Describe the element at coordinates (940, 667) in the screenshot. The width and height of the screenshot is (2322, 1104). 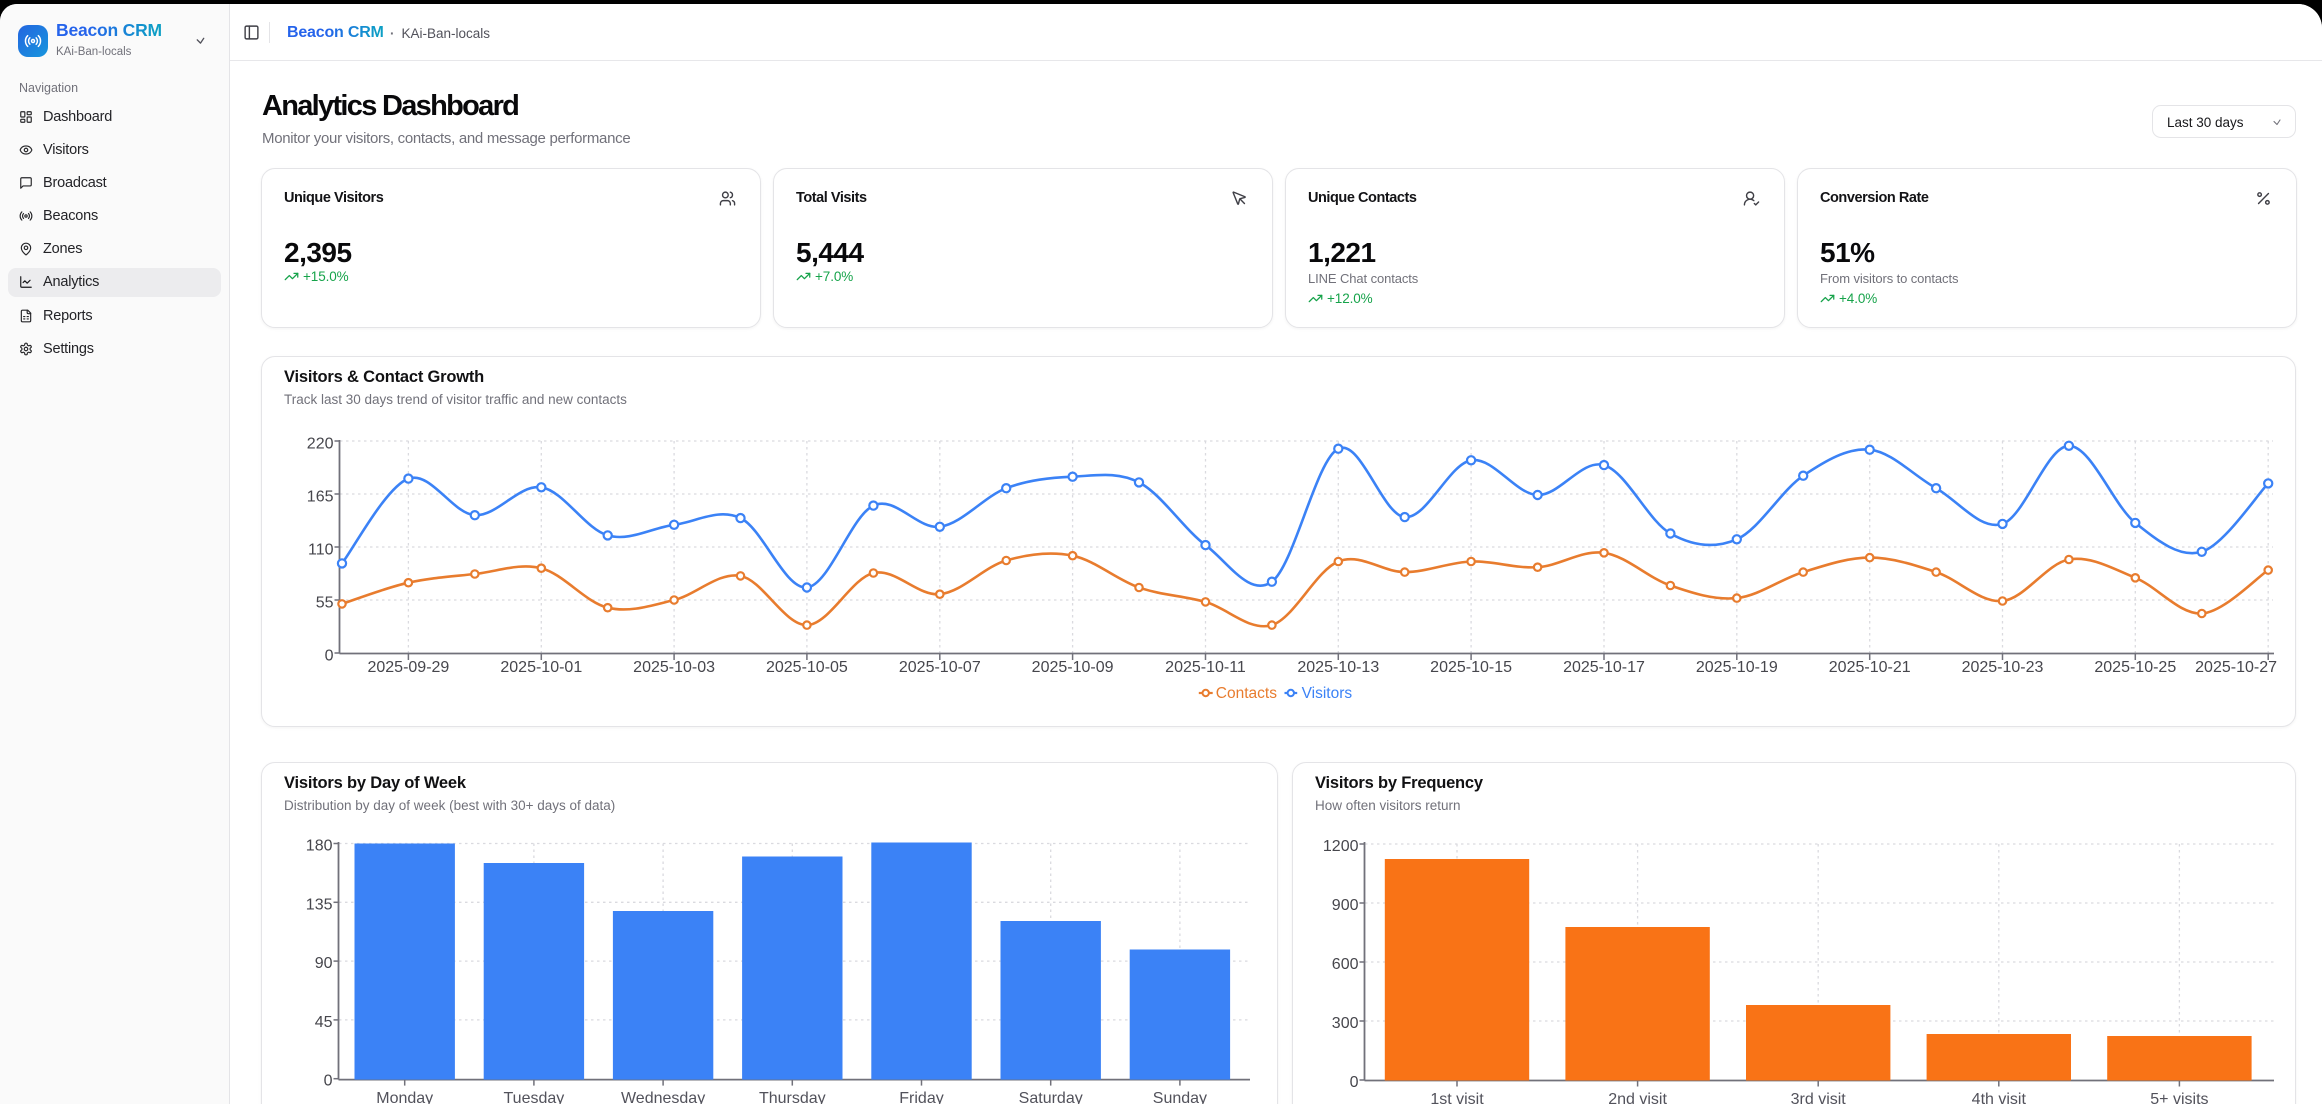
I see `svg-text: 2025-10-07` at that location.